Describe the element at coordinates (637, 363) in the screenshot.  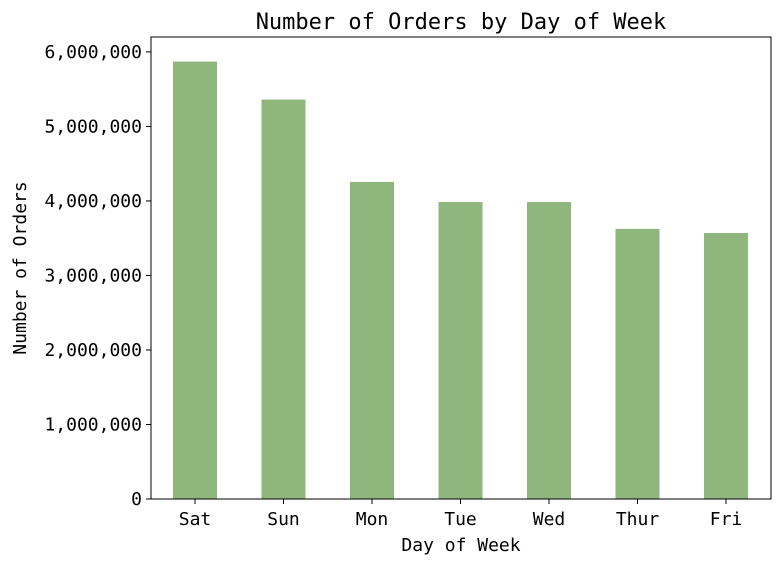
I see `bar-thur` at that location.